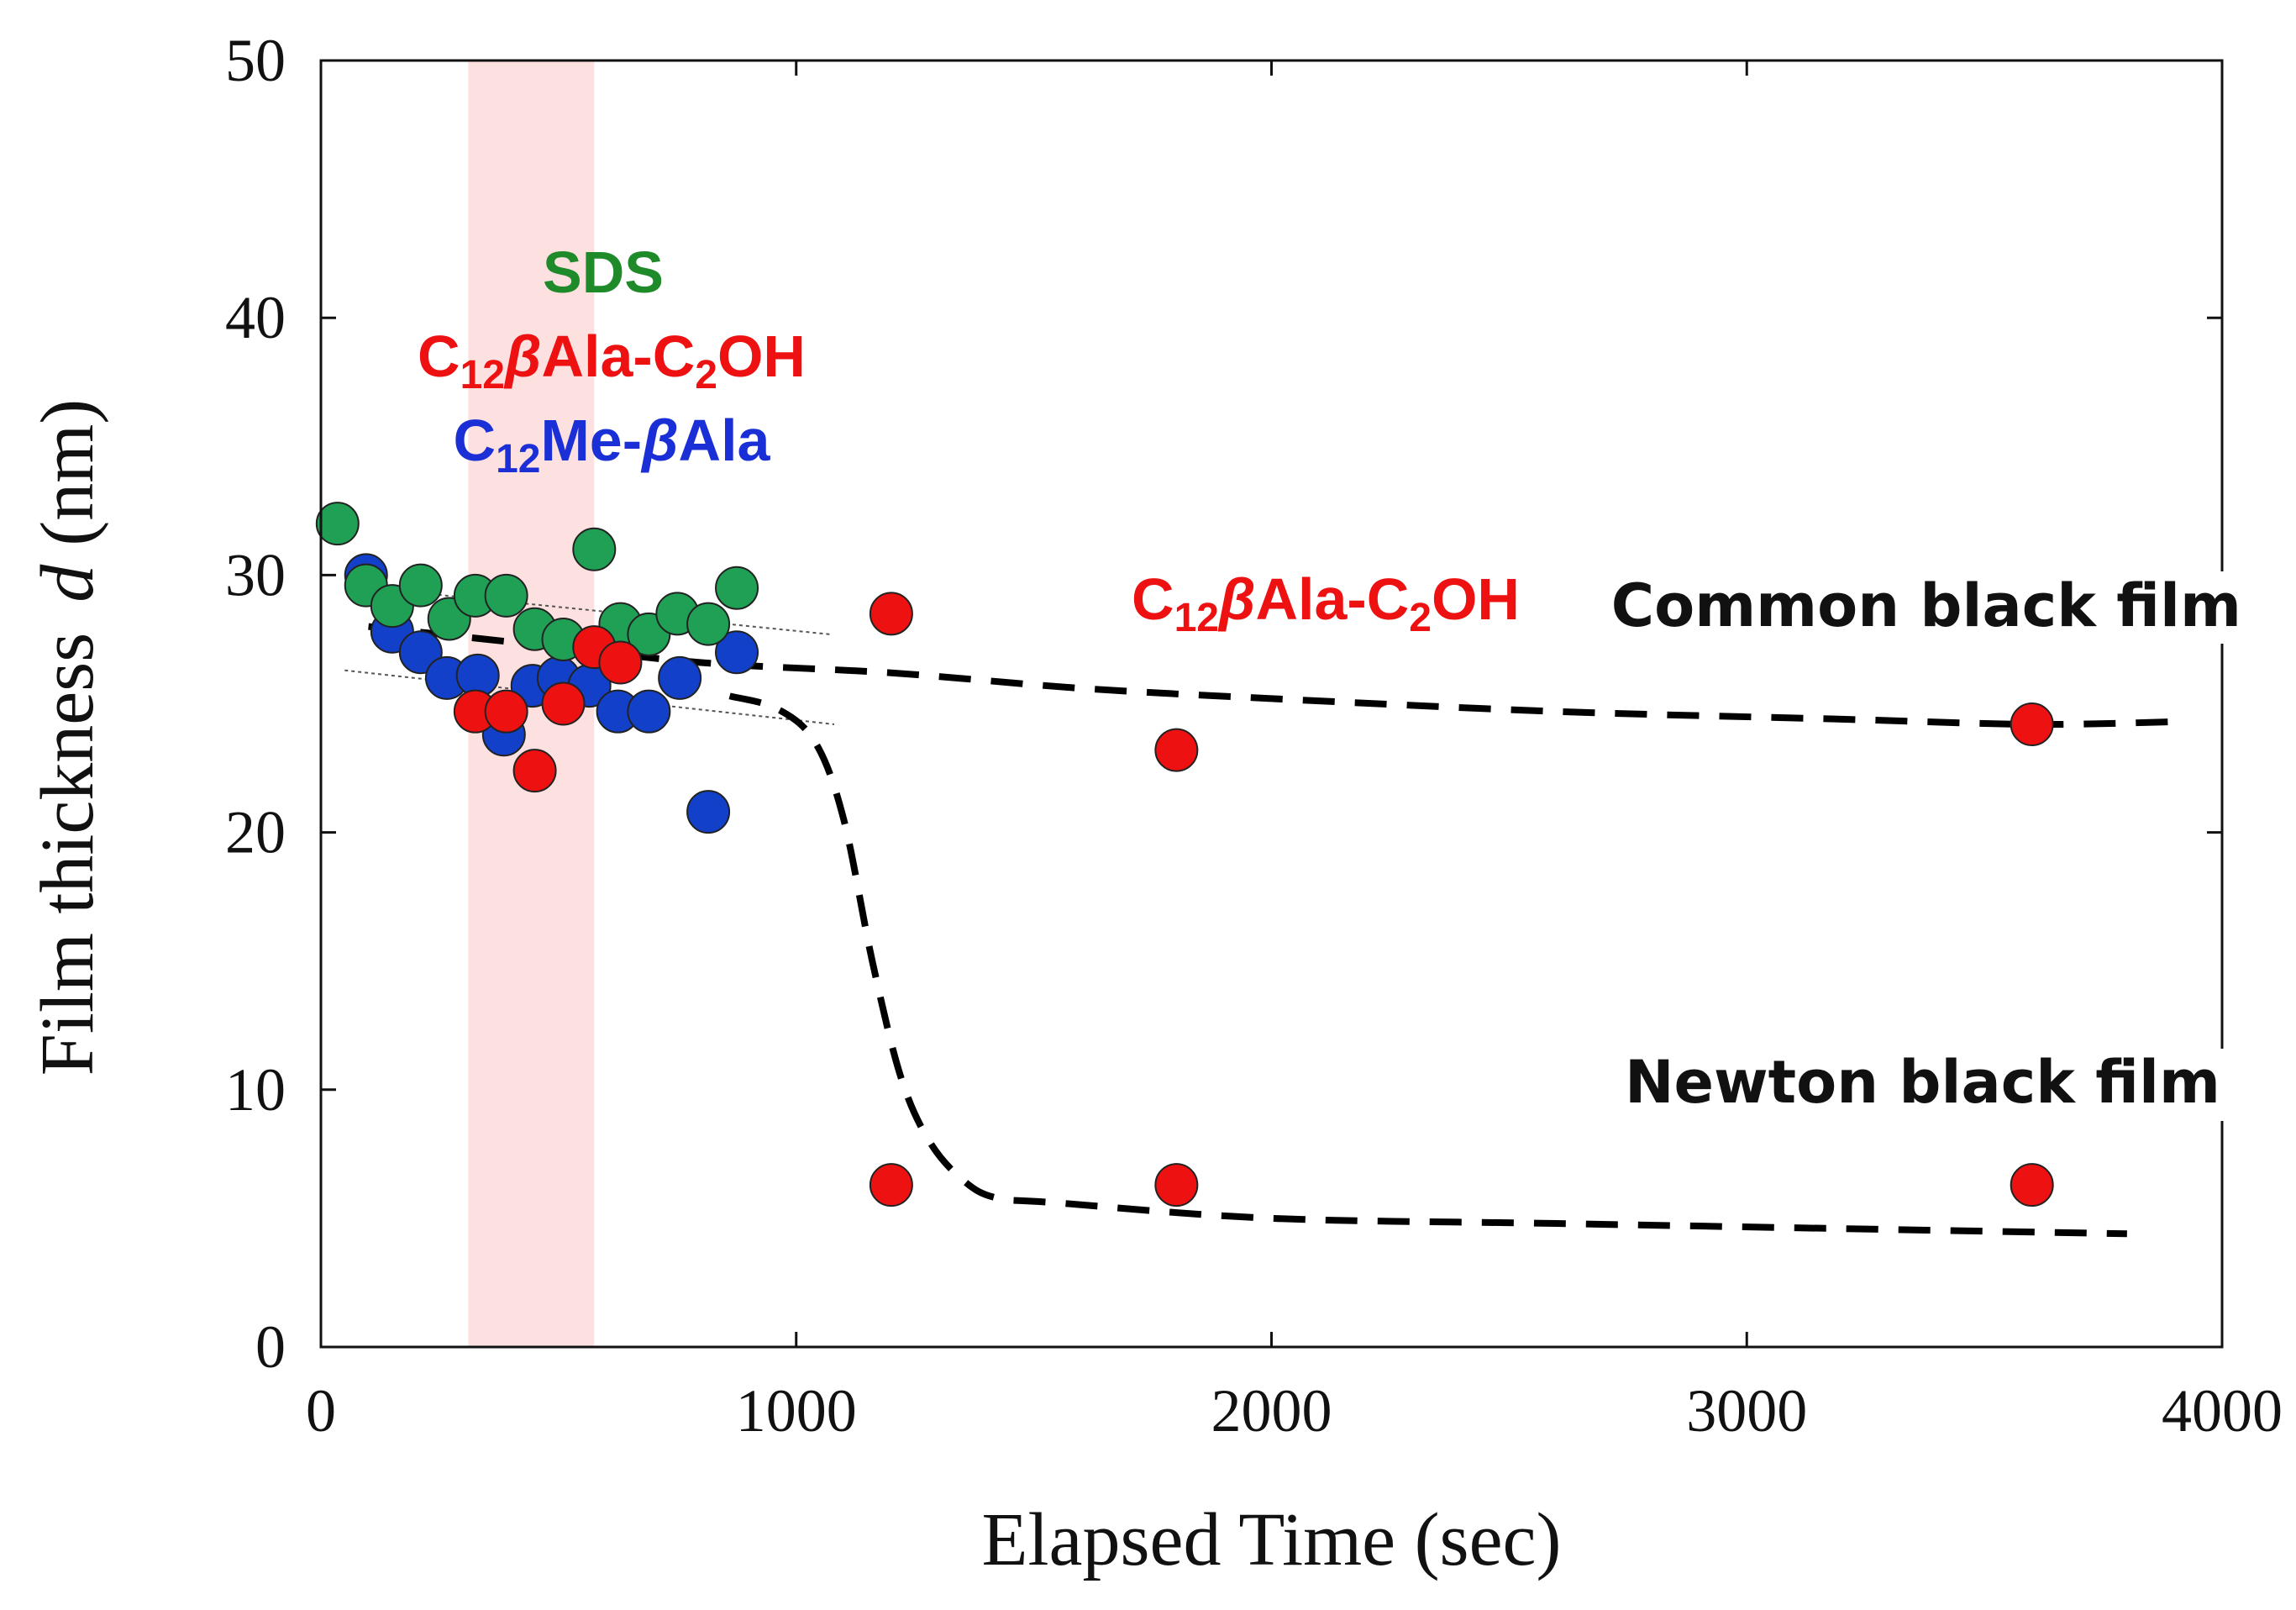 The height and width of the screenshot is (1610, 2296). Describe the element at coordinates (612, 445) in the screenshot. I see `legend-c12me-bala: C12Me-βAla` at that location.